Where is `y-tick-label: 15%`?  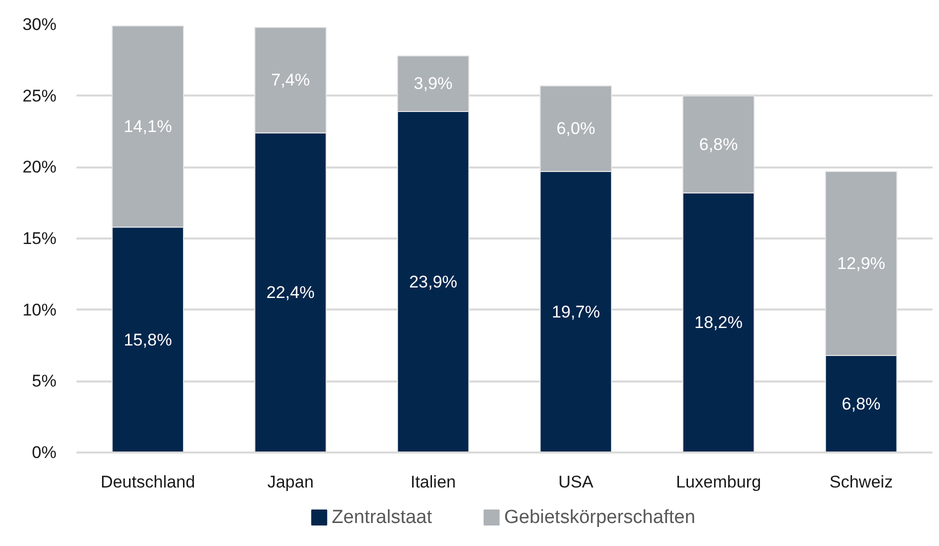
y-tick-label: 15% is located at coordinates (39, 238).